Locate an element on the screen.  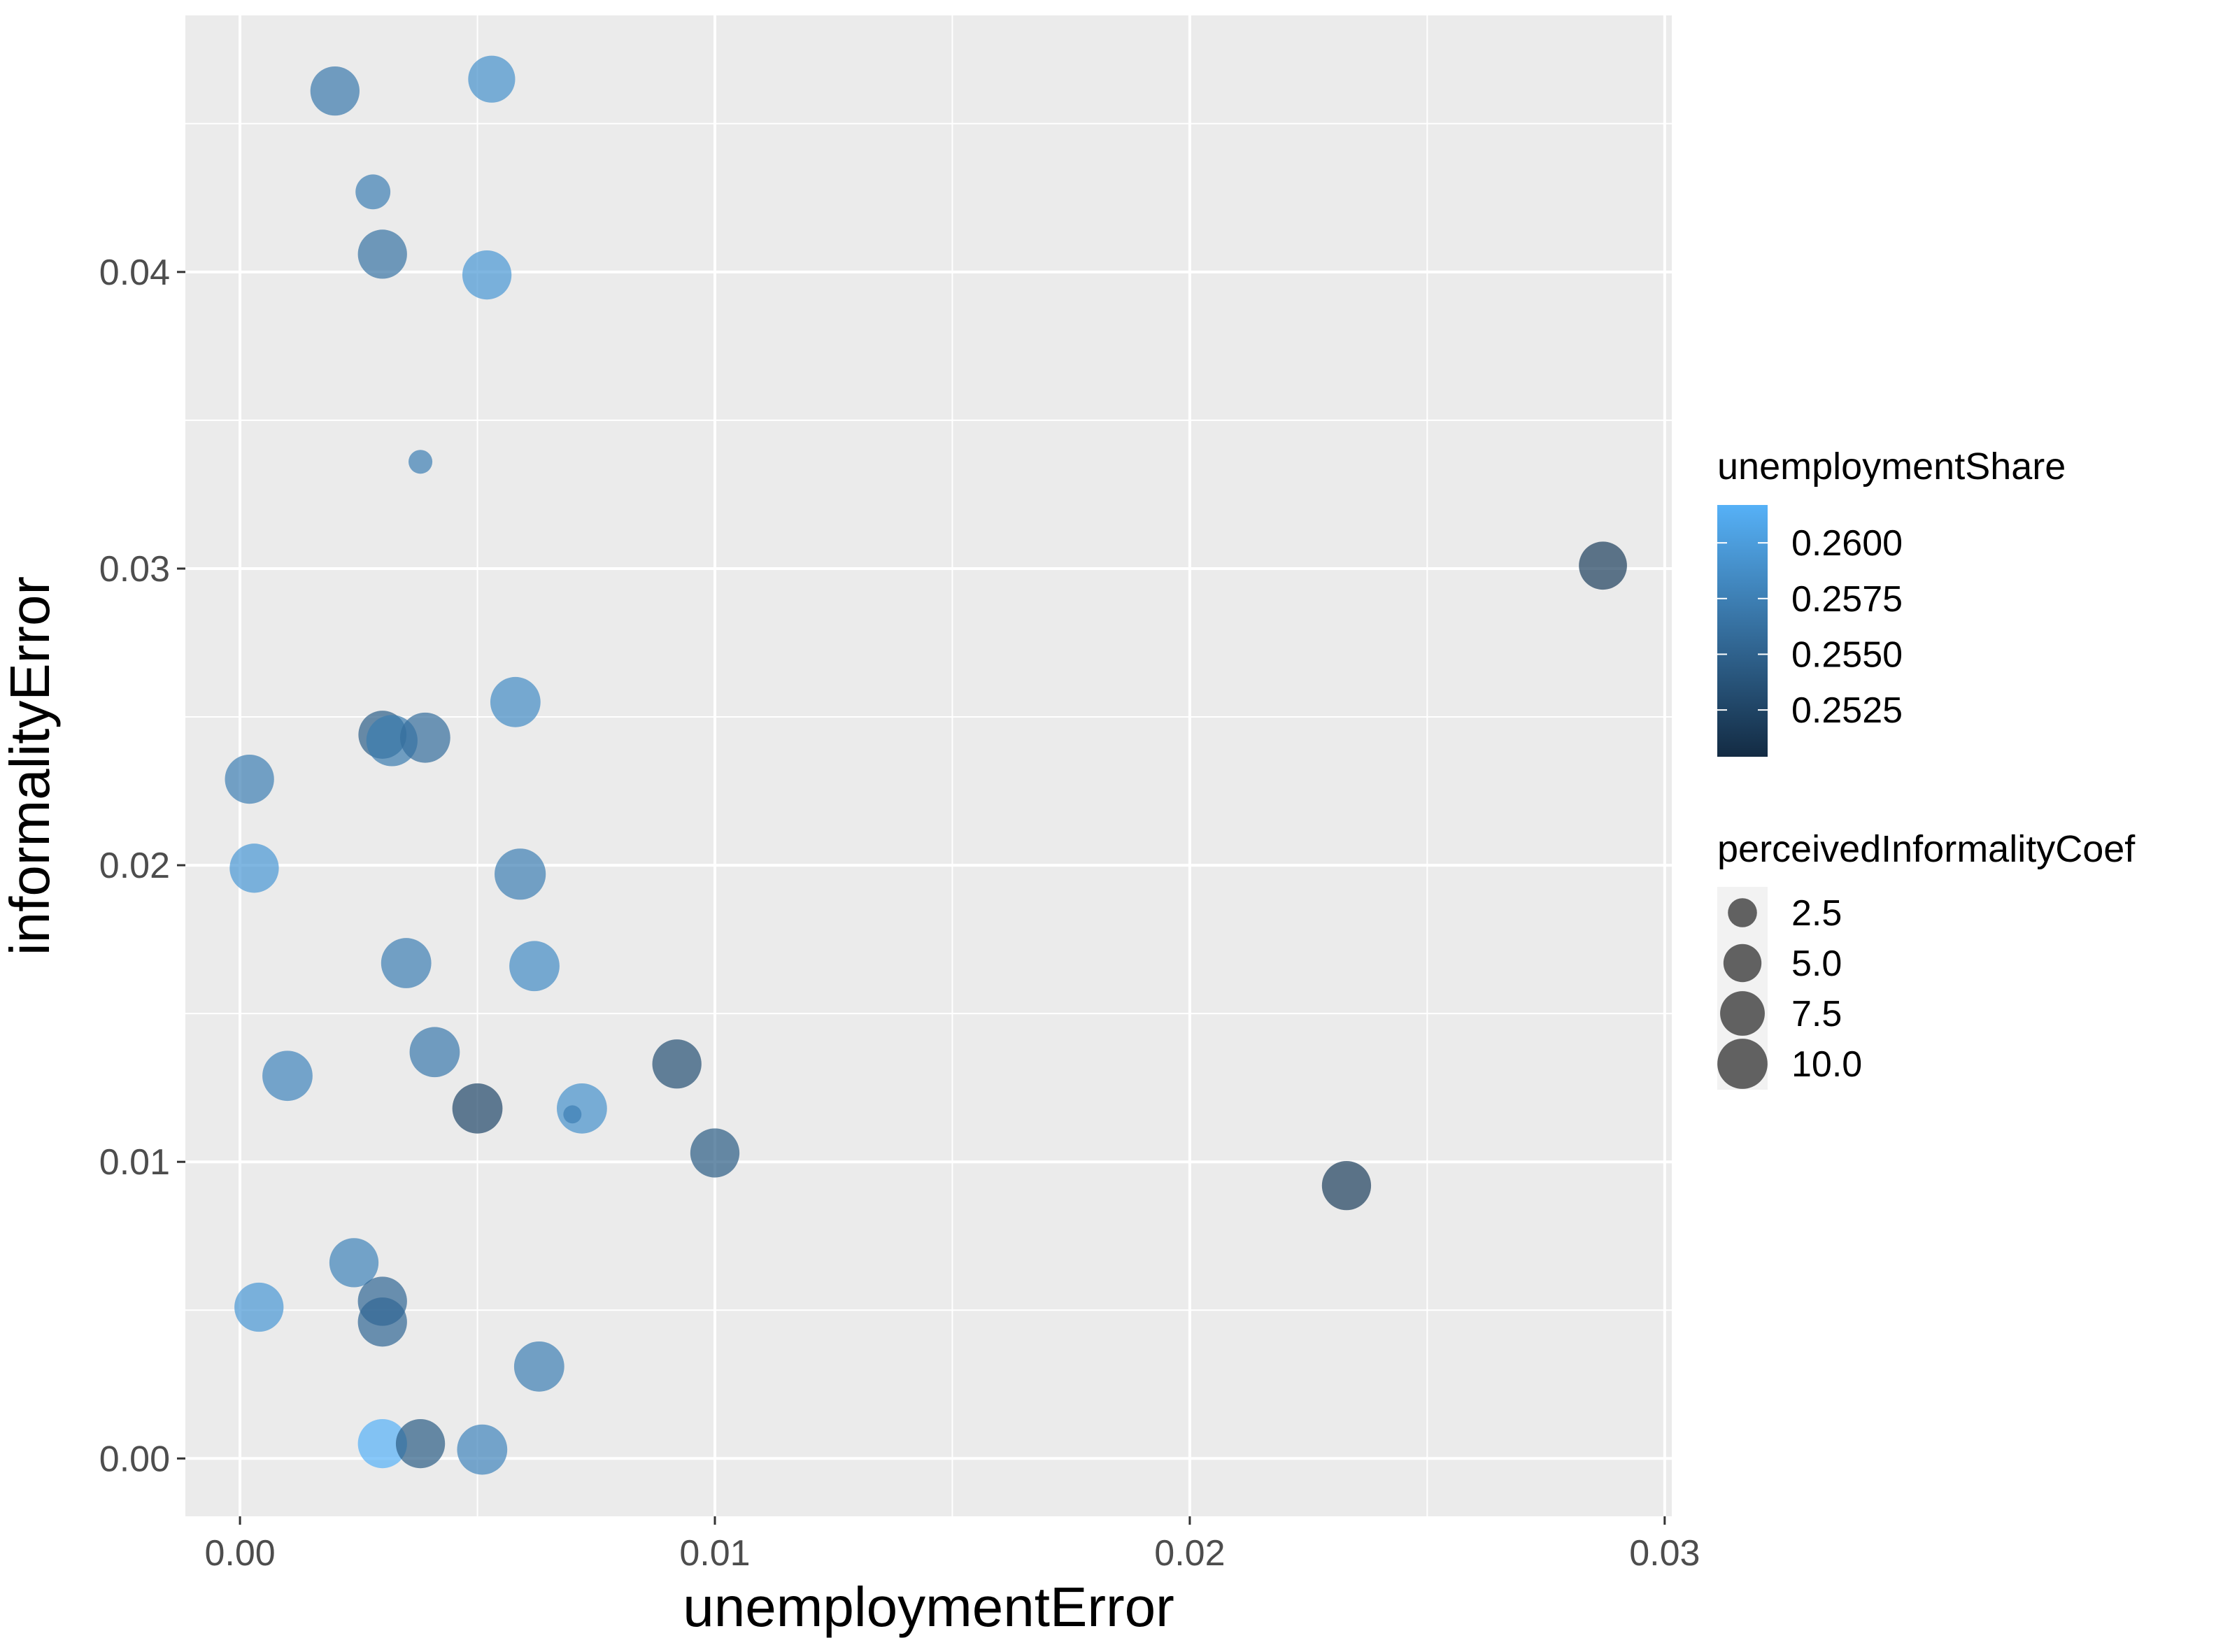
y-tick-label: 0.03 is located at coordinates (134, 569).